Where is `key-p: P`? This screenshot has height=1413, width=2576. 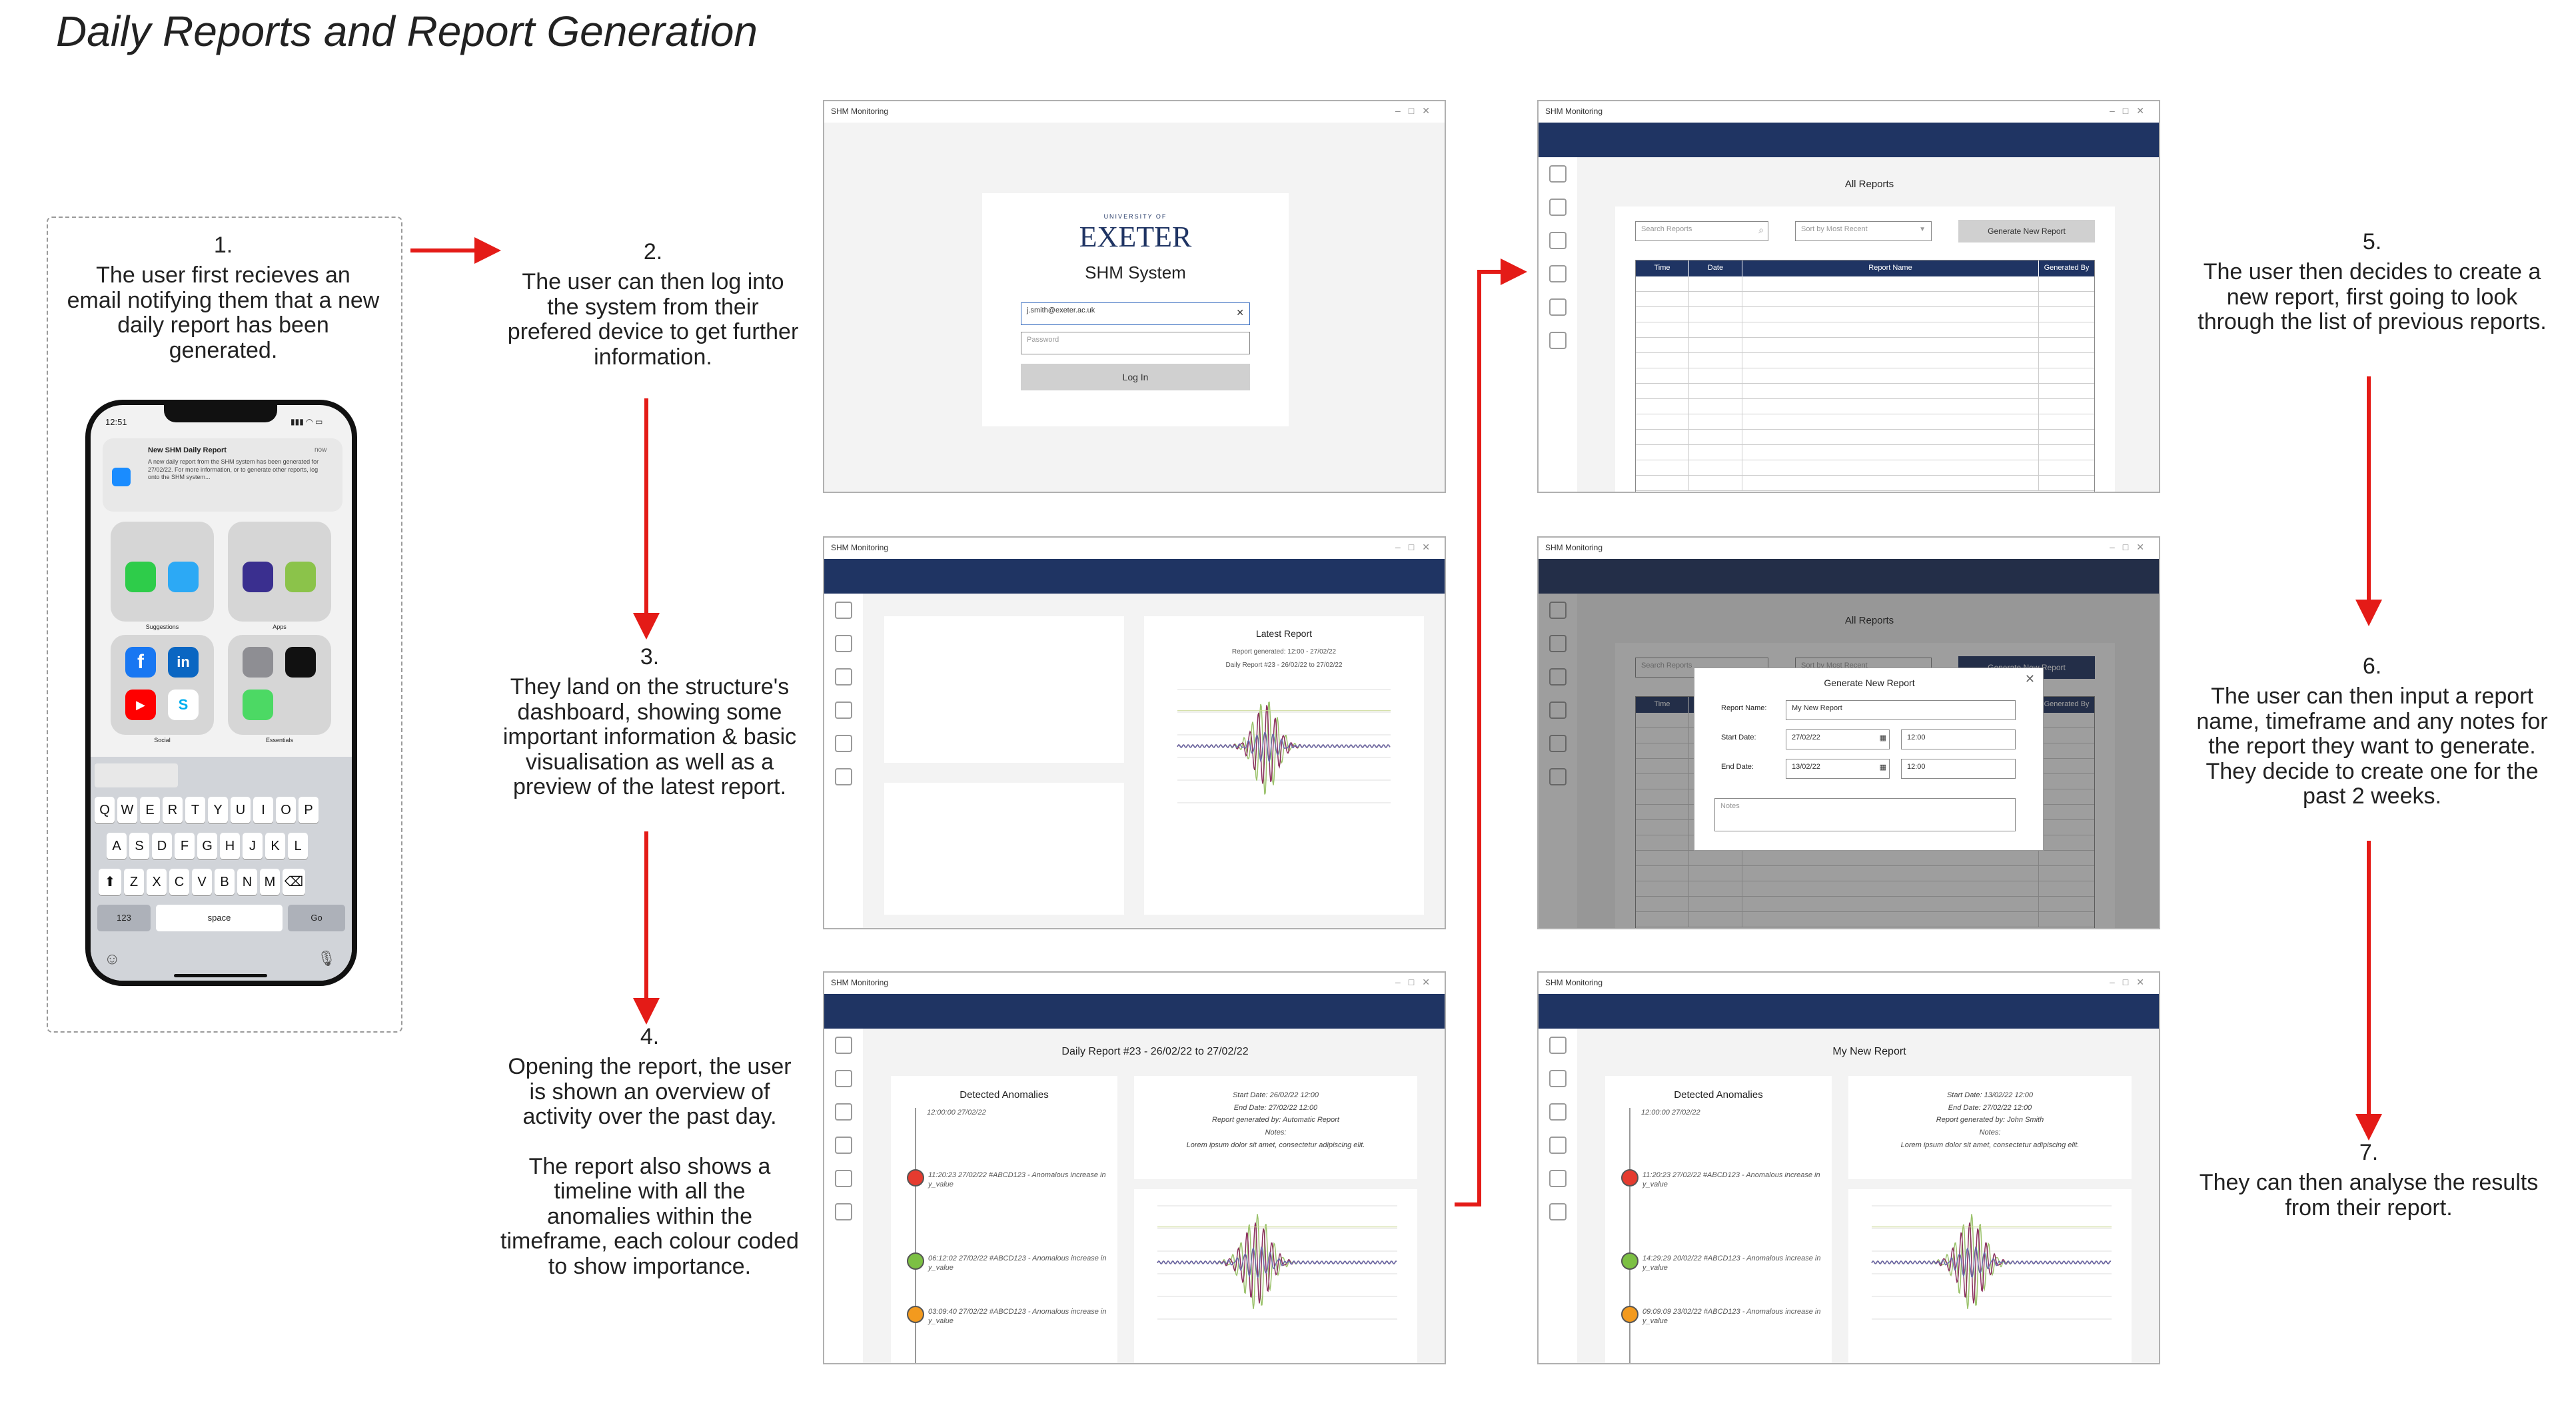
key-p: P is located at coordinates (309, 810).